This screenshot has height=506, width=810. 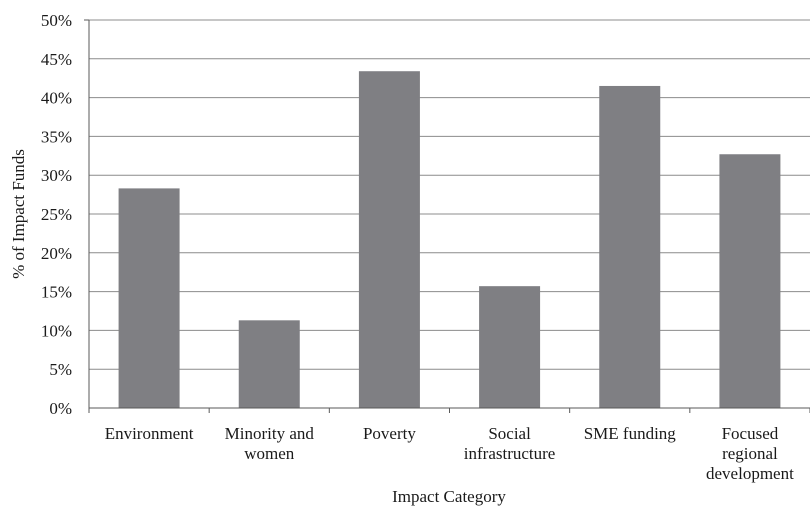 I want to click on x-category-label: Poverty, so click(x=389, y=433).